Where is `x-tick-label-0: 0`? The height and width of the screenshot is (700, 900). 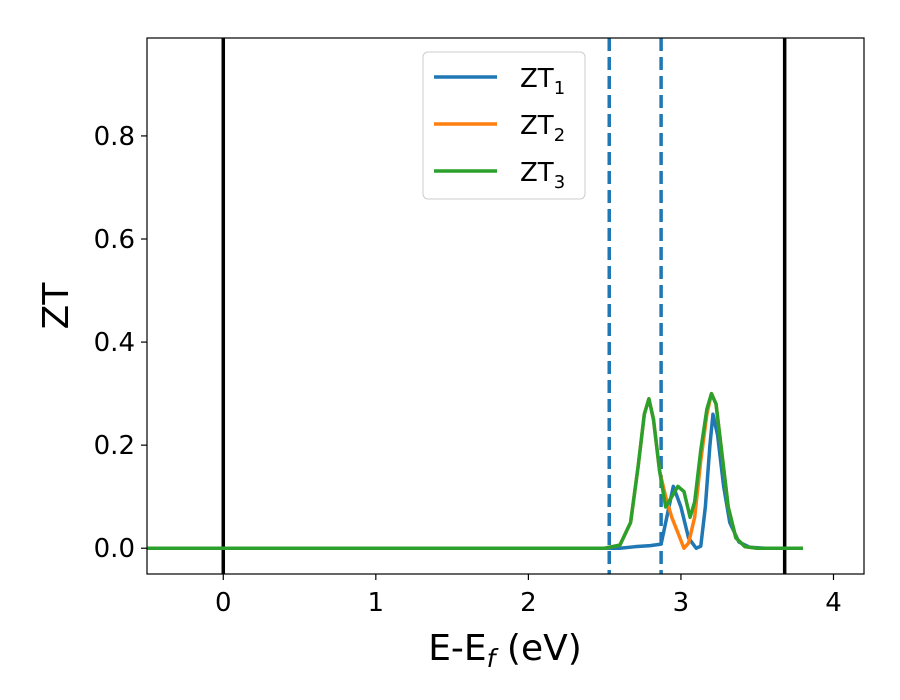 x-tick-label-0: 0 is located at coordinates (223, 603).